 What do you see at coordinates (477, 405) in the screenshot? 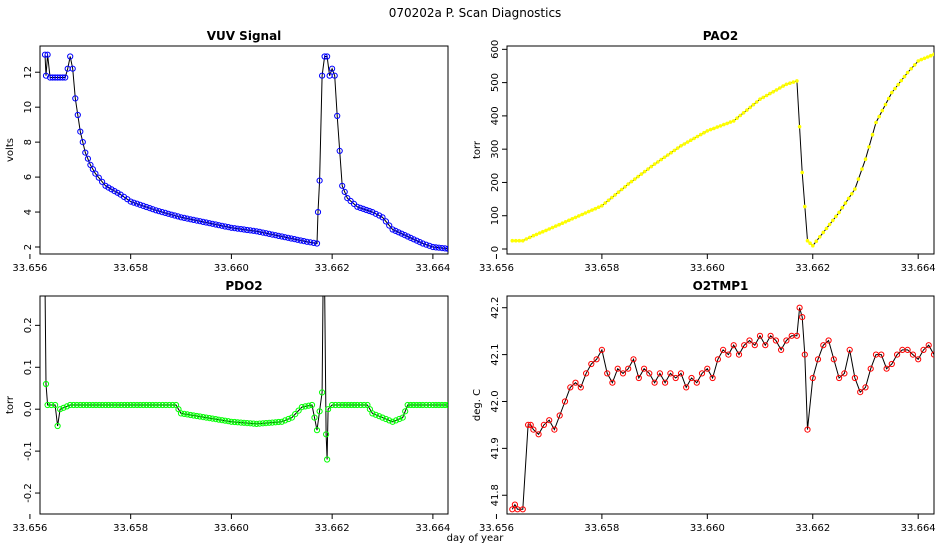
I see `o2tmp1-y-axis-label: deg. C` at bounding box center [477, 405].